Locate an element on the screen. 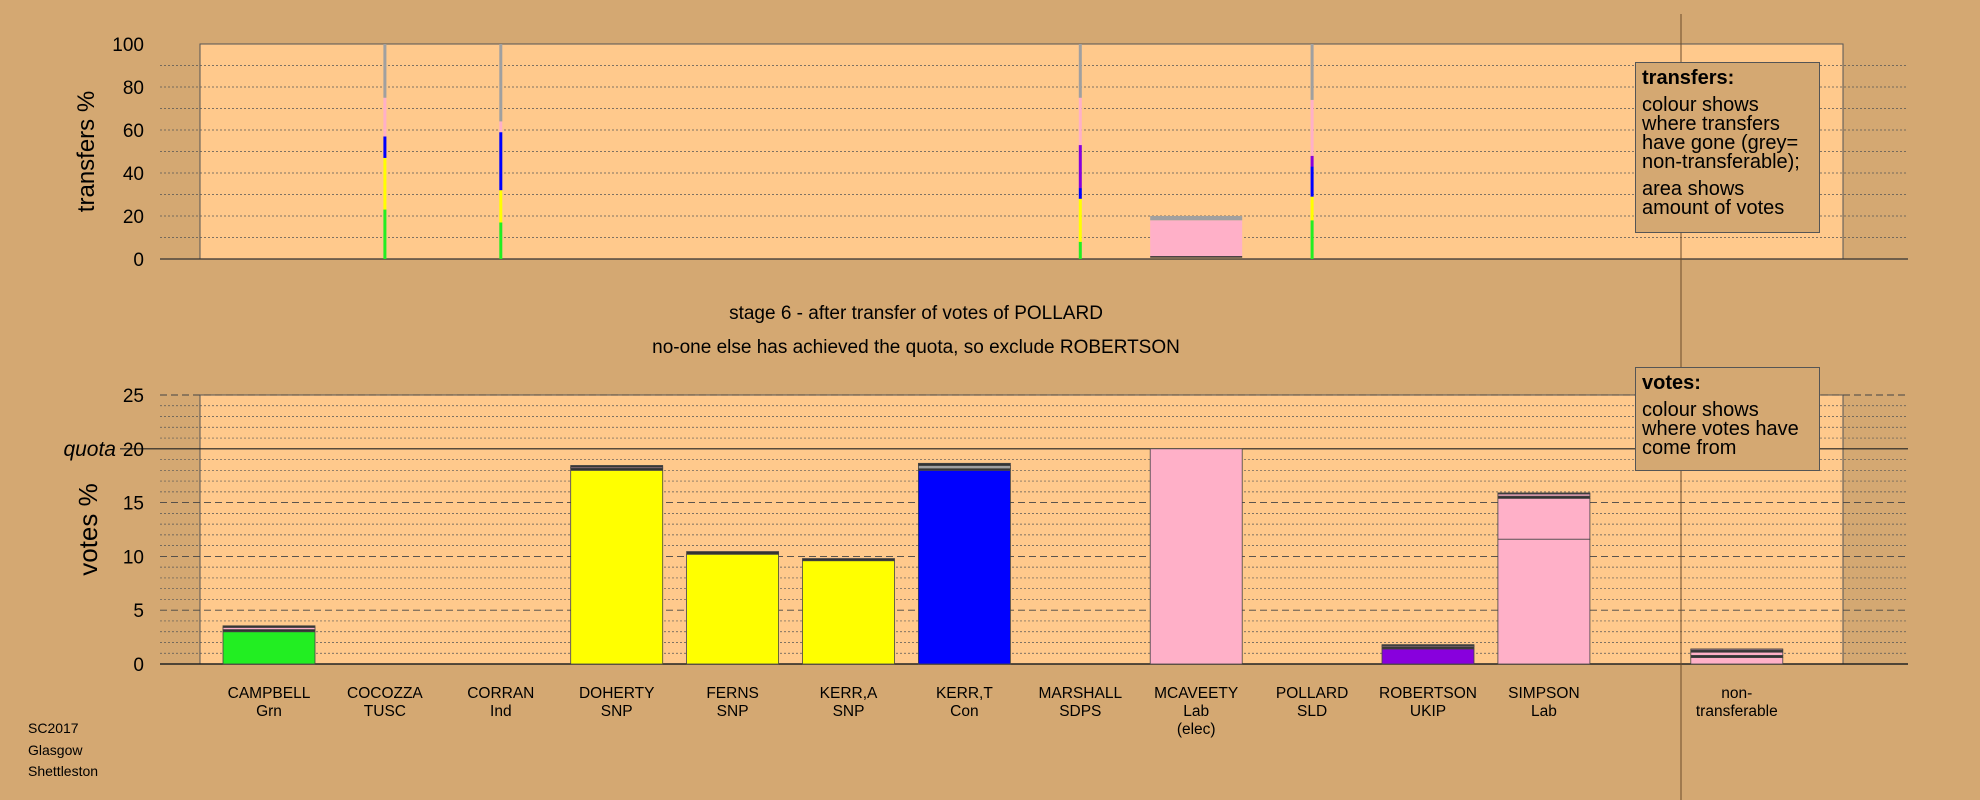  transfers-tick-label: 20 is located at coordinates (133, 217).